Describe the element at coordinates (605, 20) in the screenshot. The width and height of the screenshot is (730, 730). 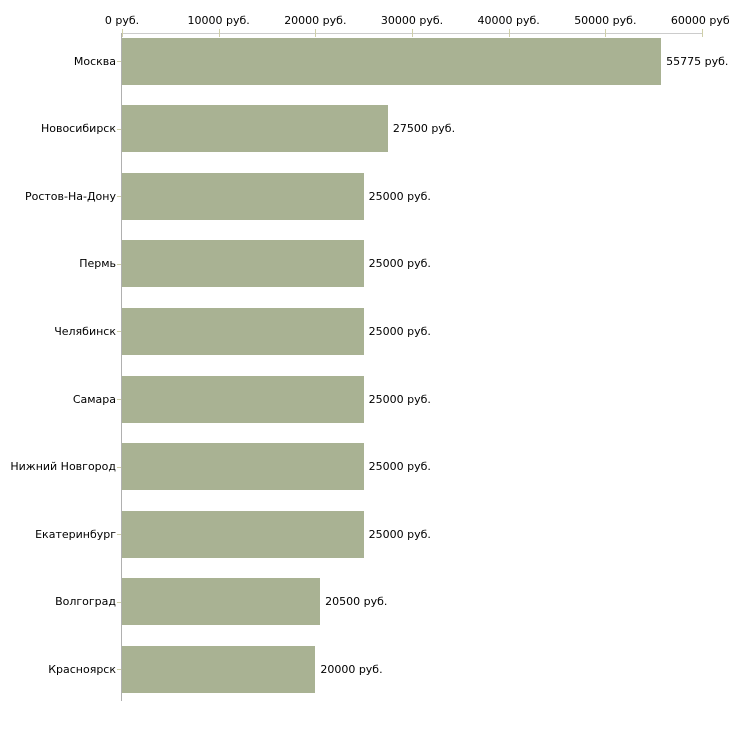
I see `x-tick-label: 50000 руб.` at that location.